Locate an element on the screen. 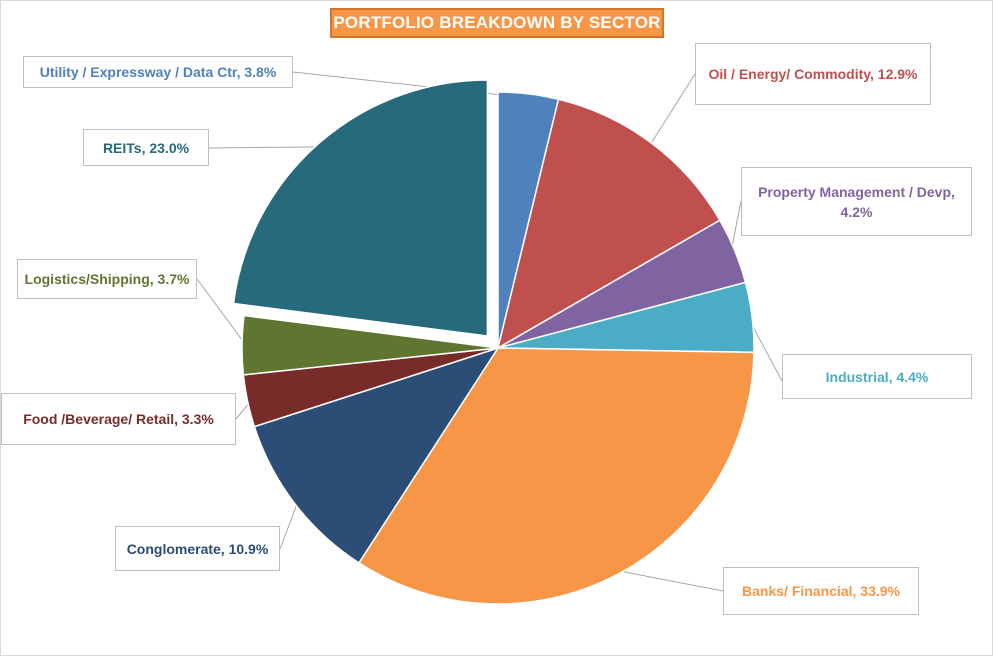 The height and width of the screenshot is (656, 993). data-label-property: Property Management / Devp, 4.2% is located at coordinates (856, 201).